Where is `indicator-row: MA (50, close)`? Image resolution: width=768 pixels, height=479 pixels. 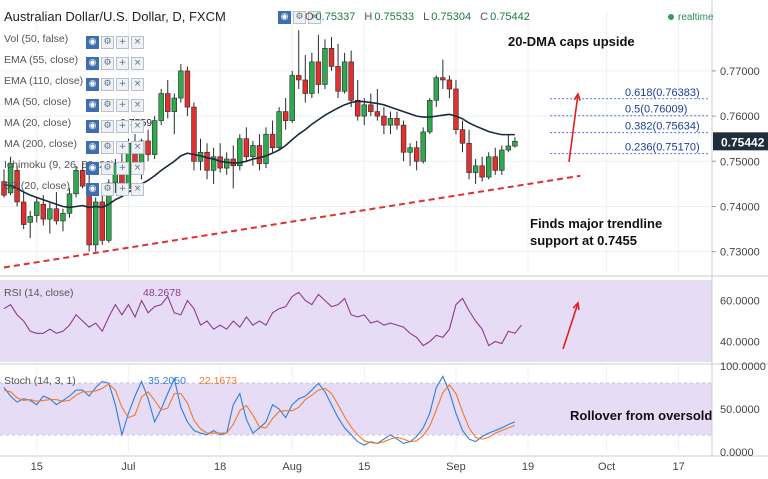 indicator-row: MA (50, close) is located at coordinates (37, 102).